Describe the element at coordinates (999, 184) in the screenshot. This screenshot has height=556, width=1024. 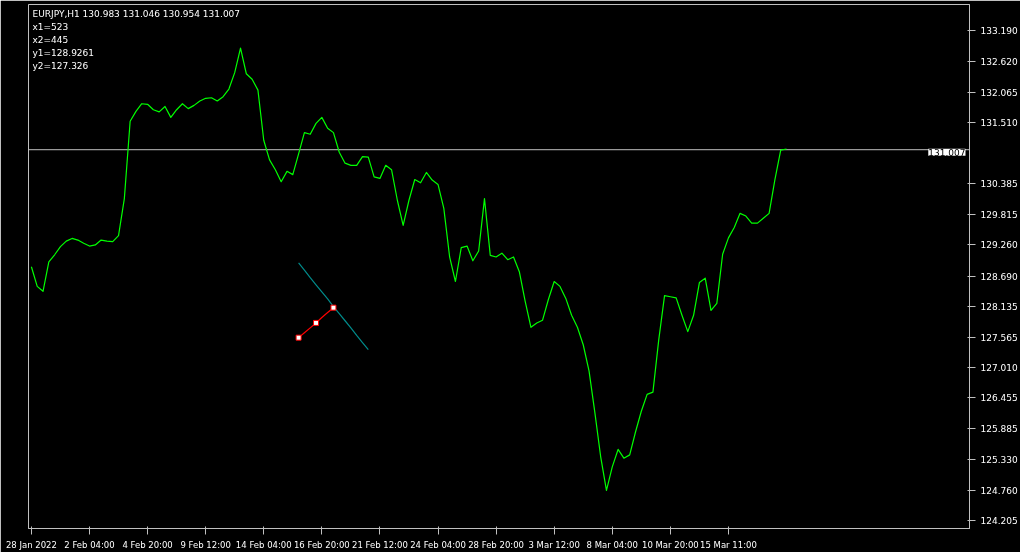
I see `y-tick-label: 130.385` at that location.